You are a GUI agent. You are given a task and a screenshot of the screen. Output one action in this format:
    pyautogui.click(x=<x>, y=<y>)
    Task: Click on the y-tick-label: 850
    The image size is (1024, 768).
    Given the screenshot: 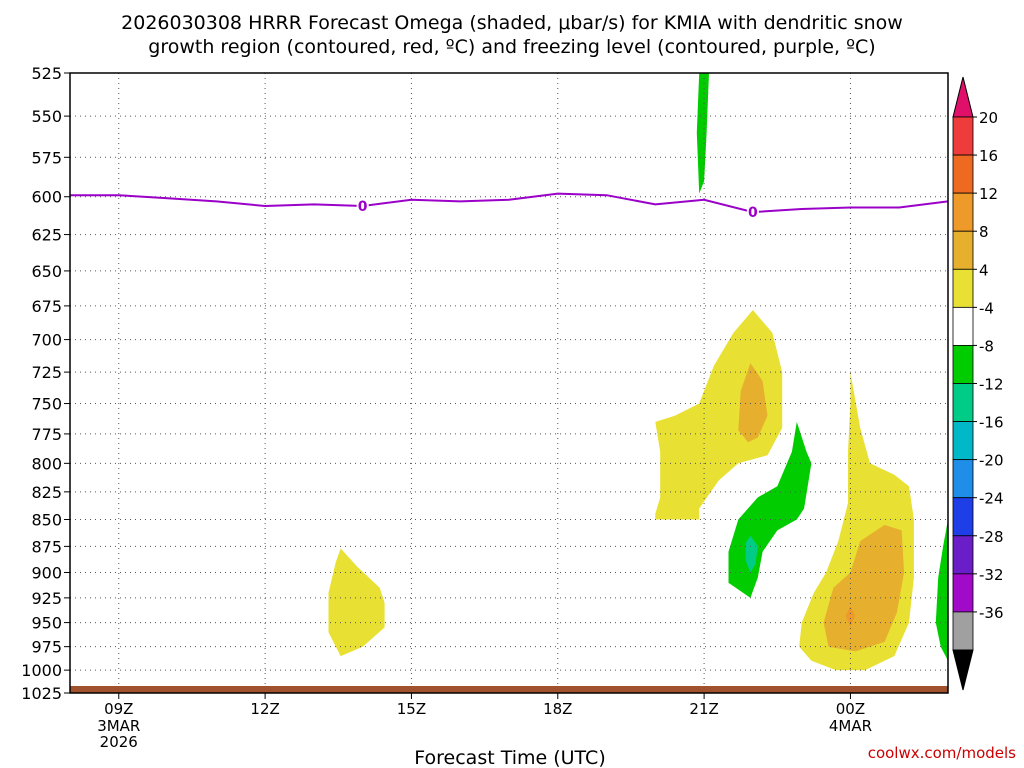 What is the action you would take?
    pyautogui.click(x=46, y=520)
    